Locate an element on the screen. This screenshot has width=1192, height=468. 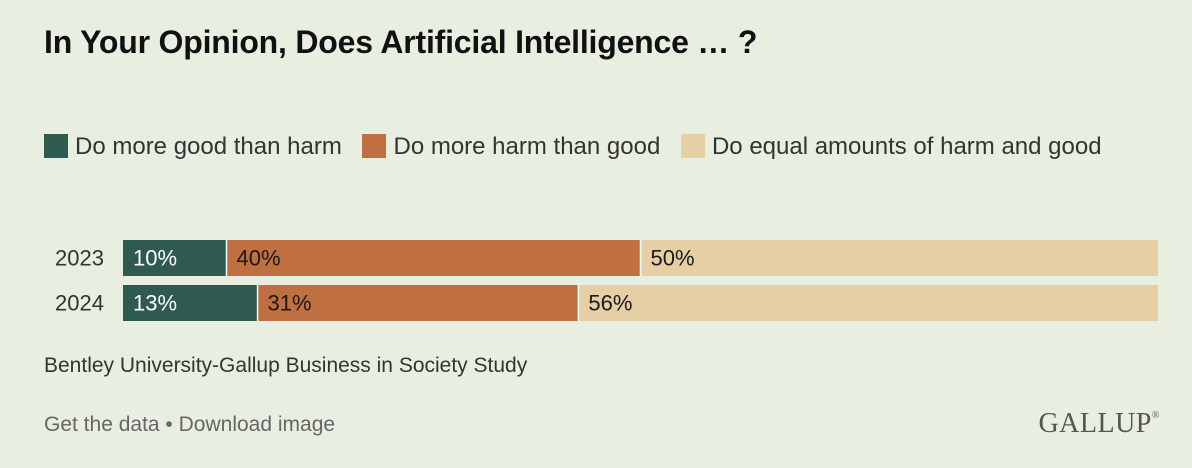
download-image-link: Download image is located at coordinates (257, 424).